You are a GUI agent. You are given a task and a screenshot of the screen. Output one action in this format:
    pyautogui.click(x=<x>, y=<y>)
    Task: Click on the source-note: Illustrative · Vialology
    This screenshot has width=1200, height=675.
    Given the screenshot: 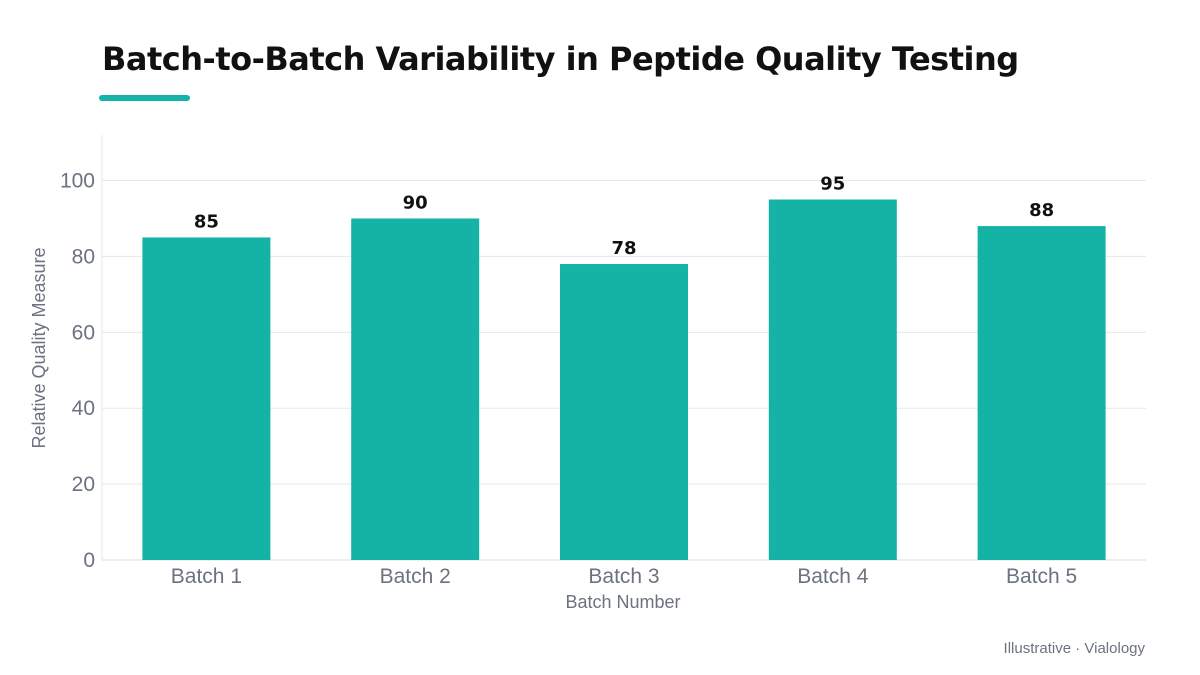 What is the action you would take?
    pyautogui.click(x=1074, y=648)
    